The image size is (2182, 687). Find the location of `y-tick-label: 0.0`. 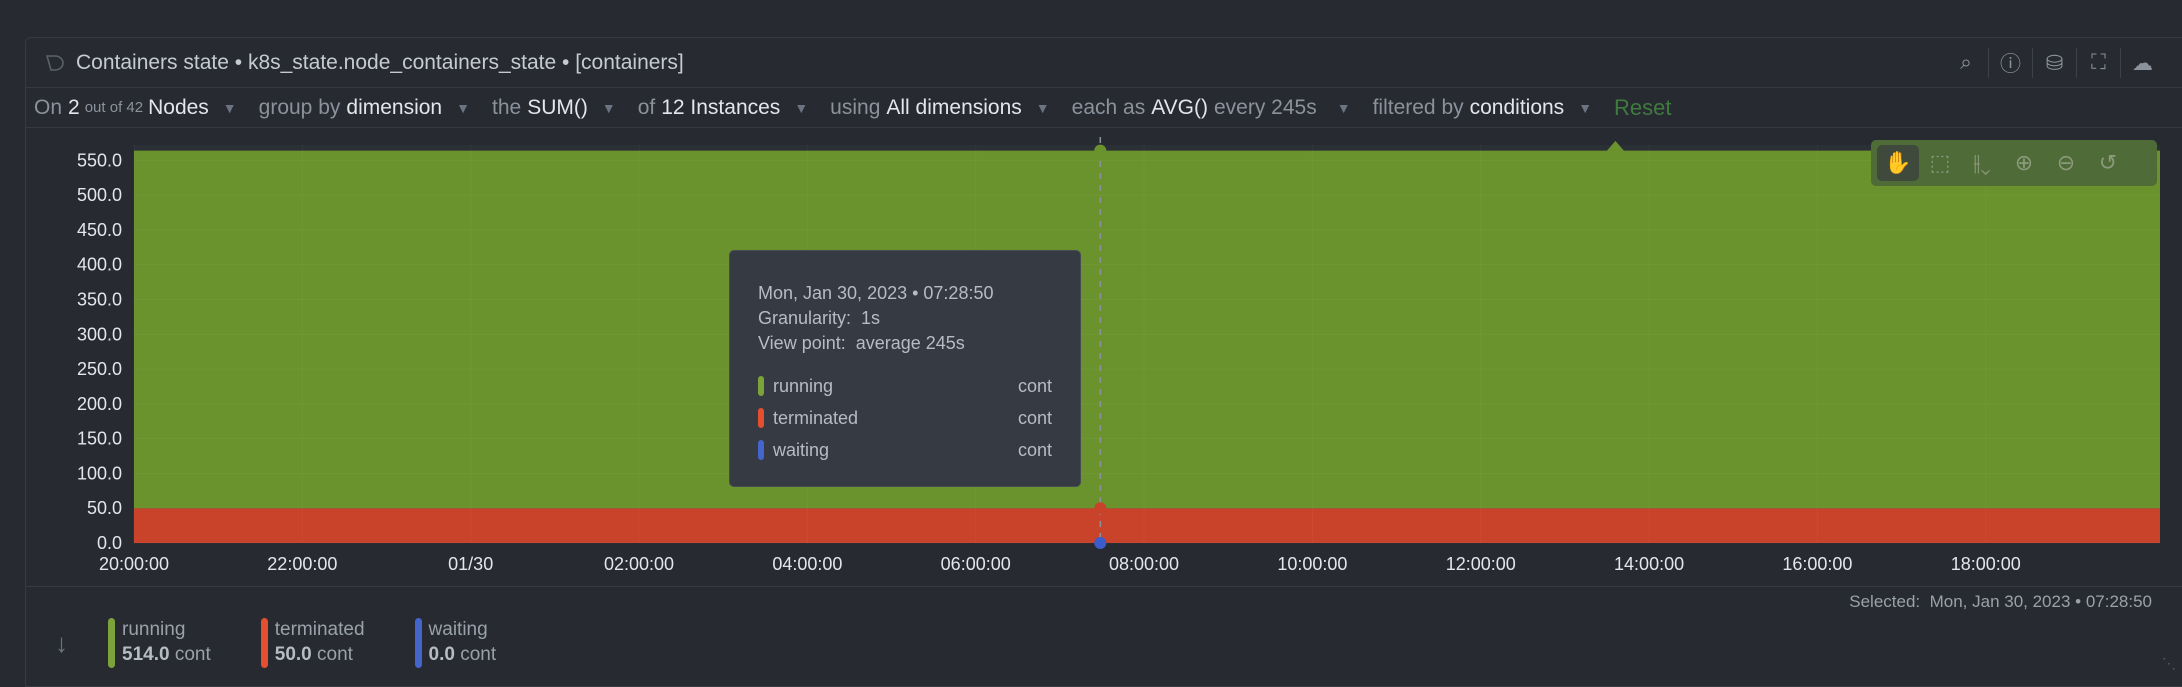

y-tick-label: 0.0 is located at coordinates (109, 543).